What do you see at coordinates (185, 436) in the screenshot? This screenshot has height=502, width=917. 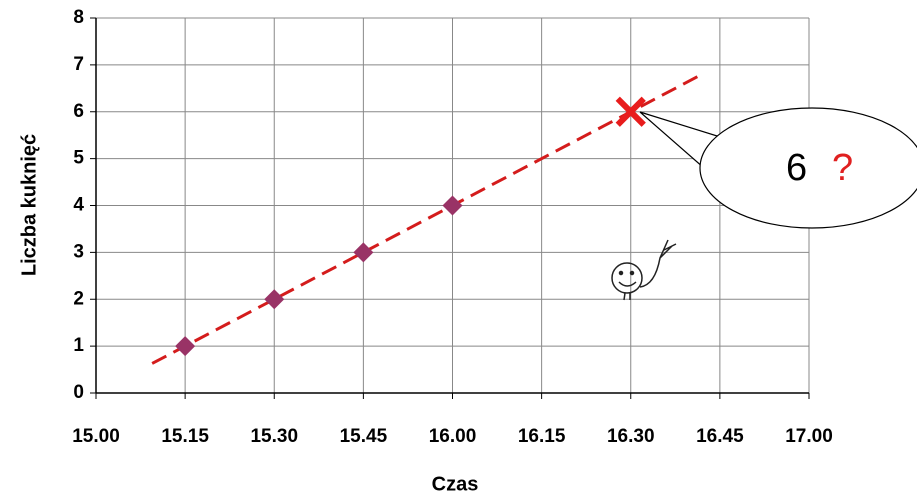 I see `x-tick-label: 15.15` at bounding box center [185, 436].